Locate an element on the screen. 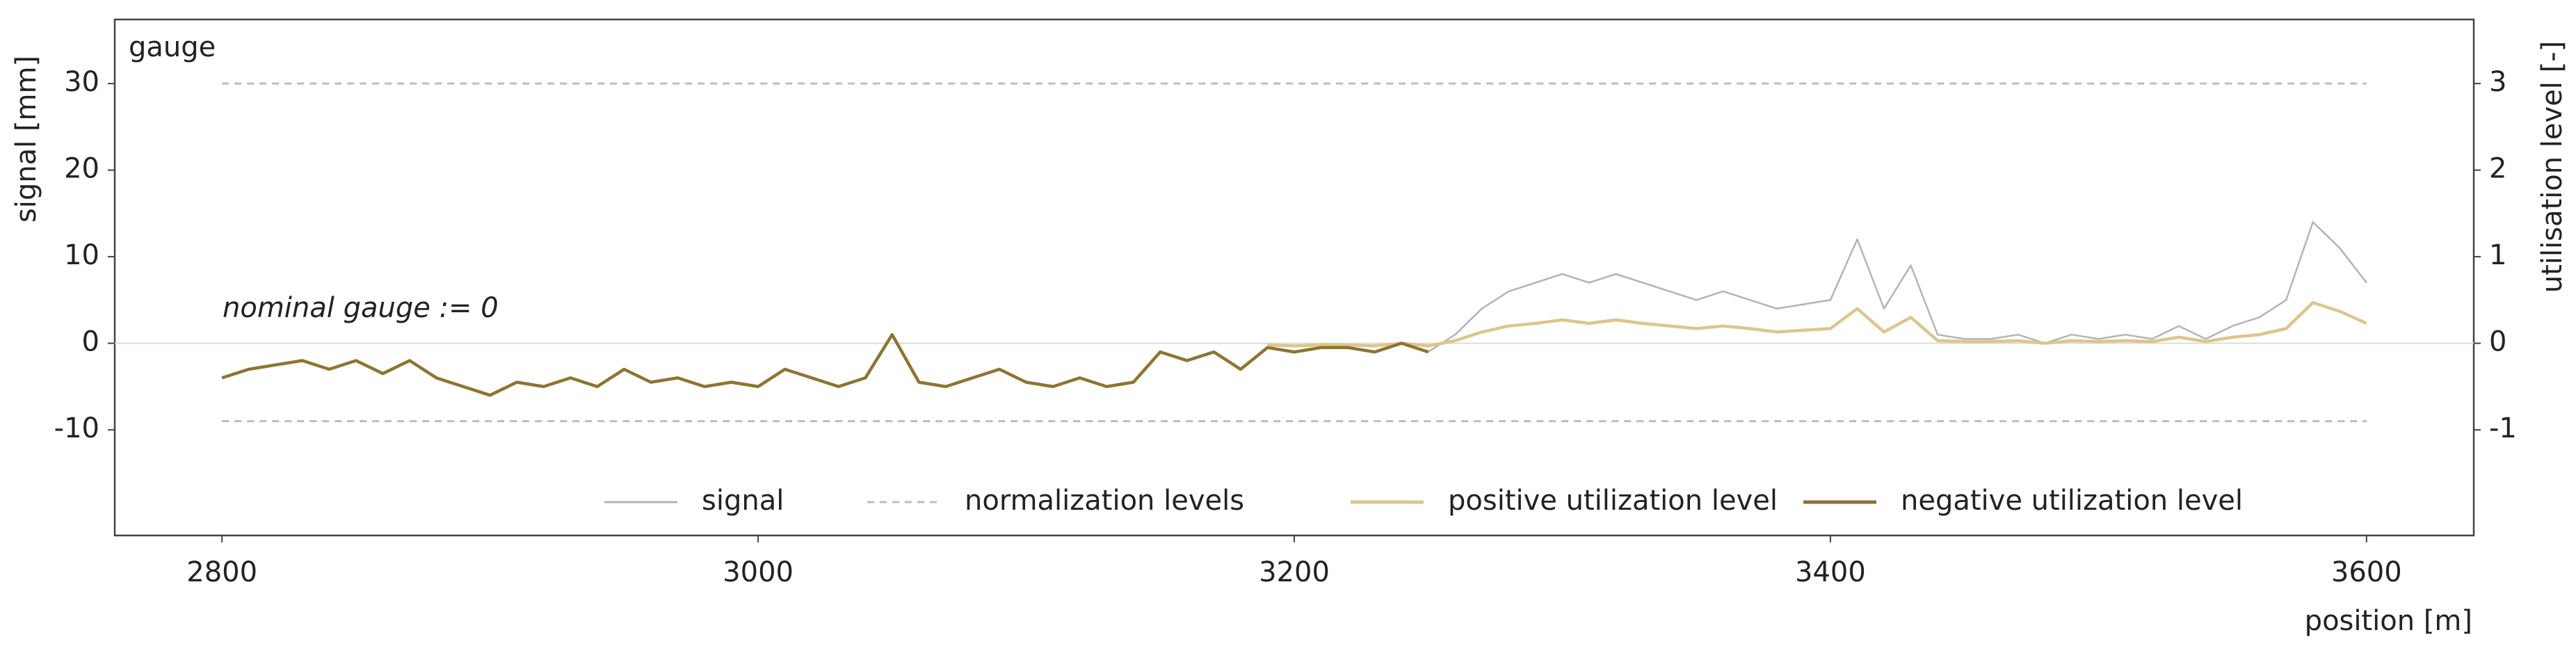 The width and height of the screenshot is (2576, 653). y-tick-label: 20 is located at coordinates (81, 169).